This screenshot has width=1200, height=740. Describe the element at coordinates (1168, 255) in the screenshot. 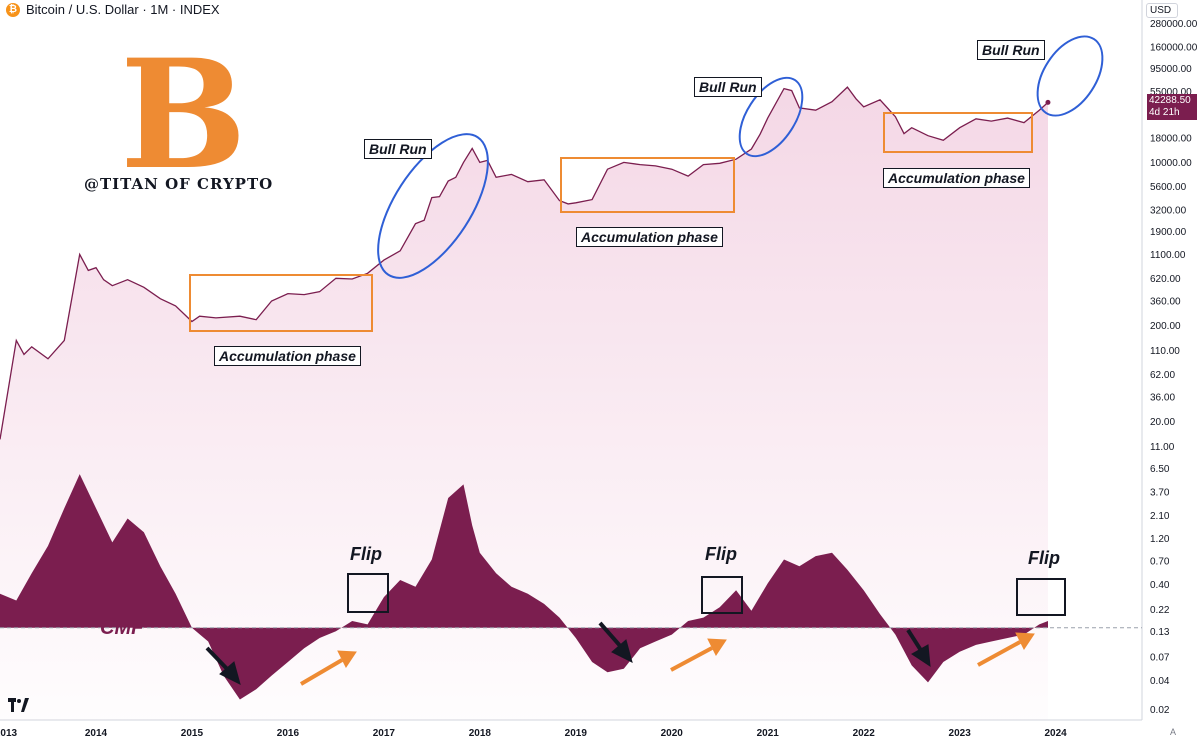

I see `y-tick-label: 1100.00` at that location.